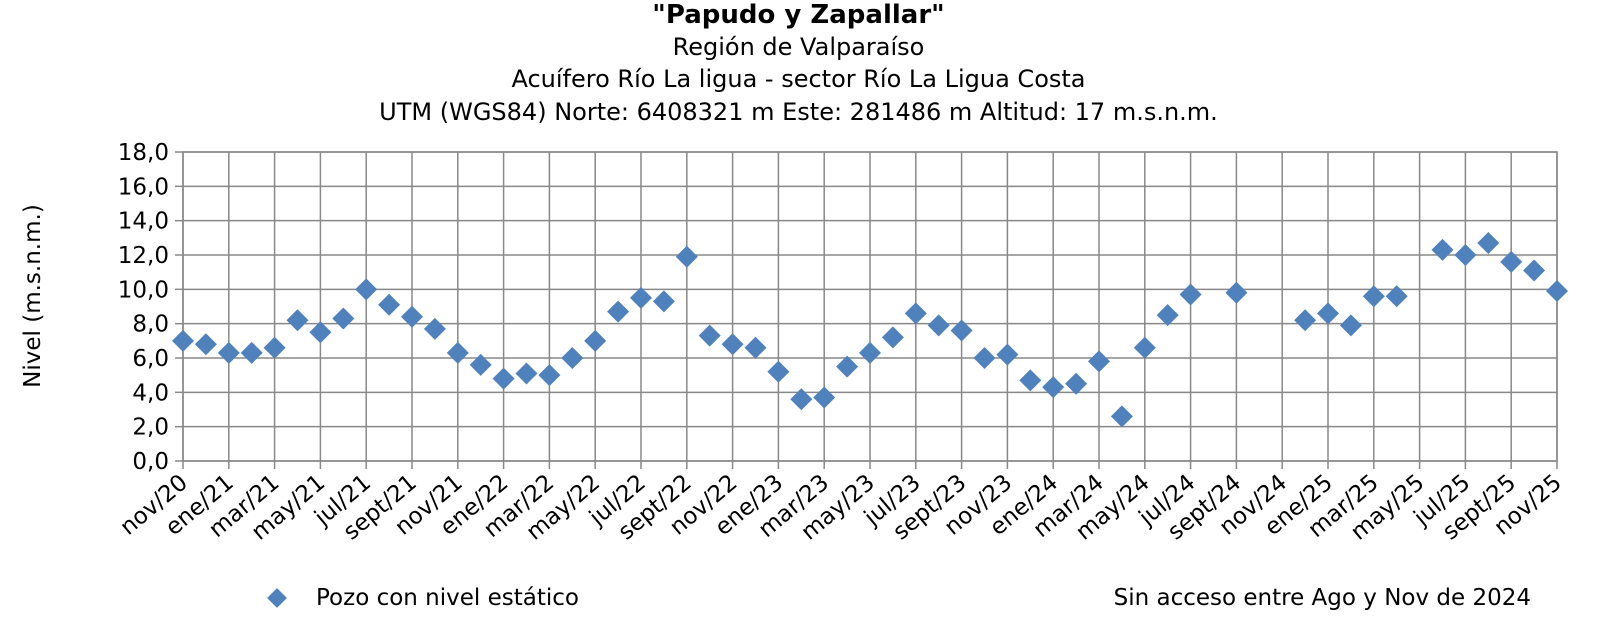 Image resolution: width=1597 pixels, height=632 pixels. I want to click on chart-subtitle-region: Región de Valparaíso, so click(798, 47).